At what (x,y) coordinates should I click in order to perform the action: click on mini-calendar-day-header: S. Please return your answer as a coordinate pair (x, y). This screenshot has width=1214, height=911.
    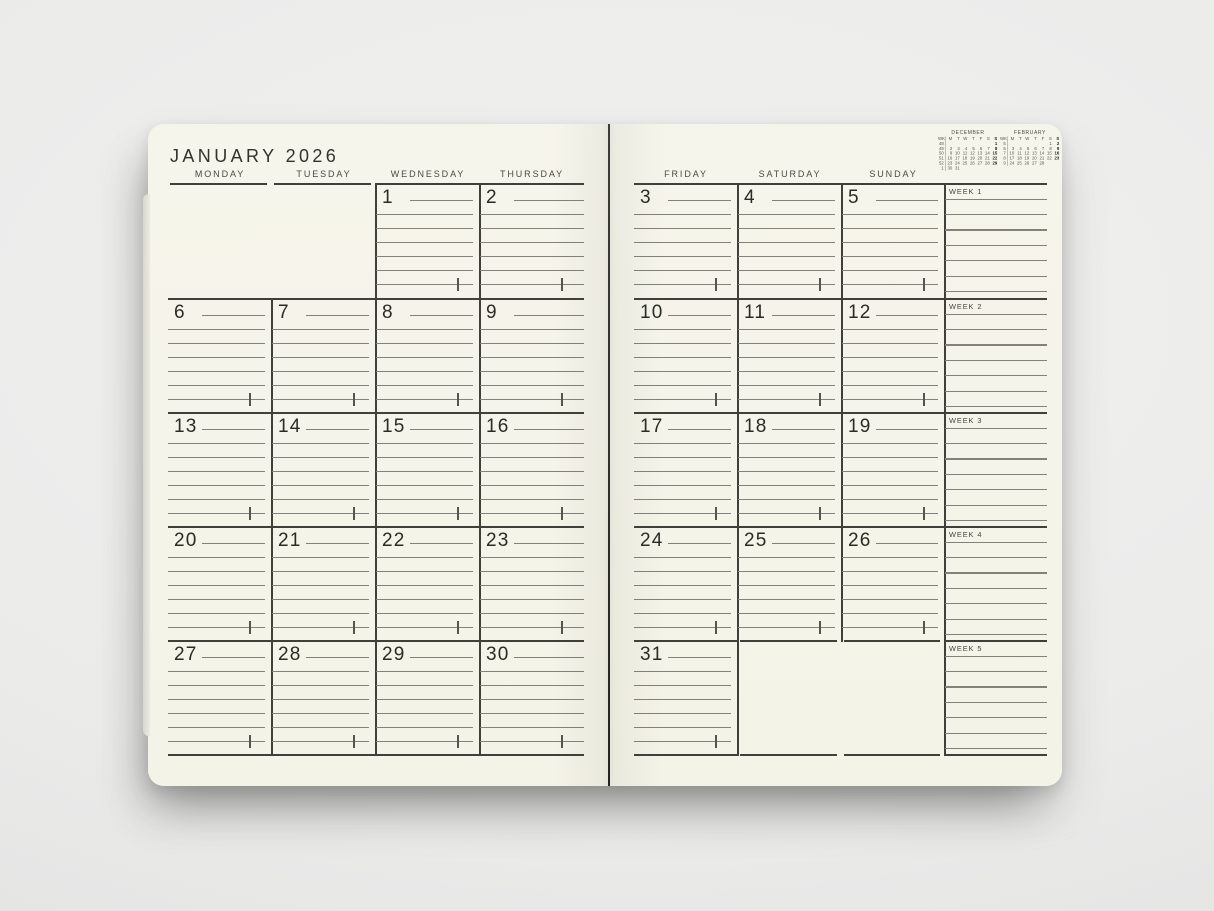
    Looking at the image, I should click on (988, 138).